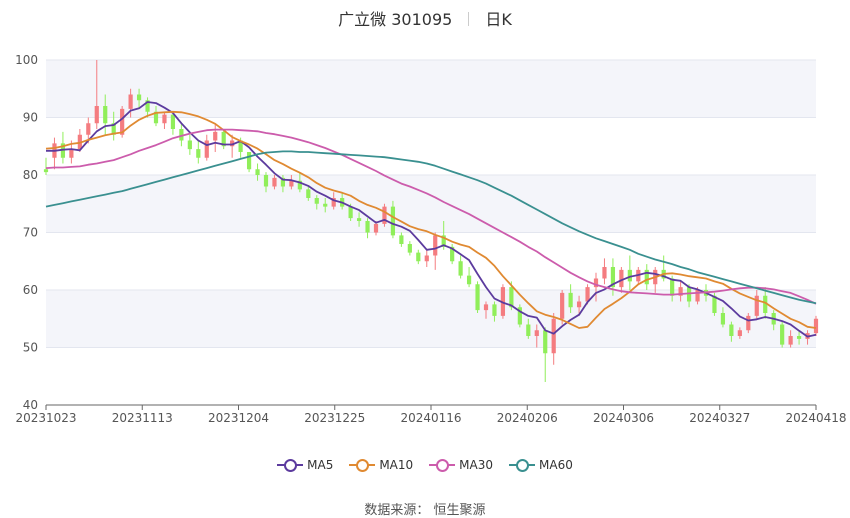 Image resolution: width=850 pixels, height=518 pixels. I want to click on x-tick-label: 20231113, so click(142, 418).